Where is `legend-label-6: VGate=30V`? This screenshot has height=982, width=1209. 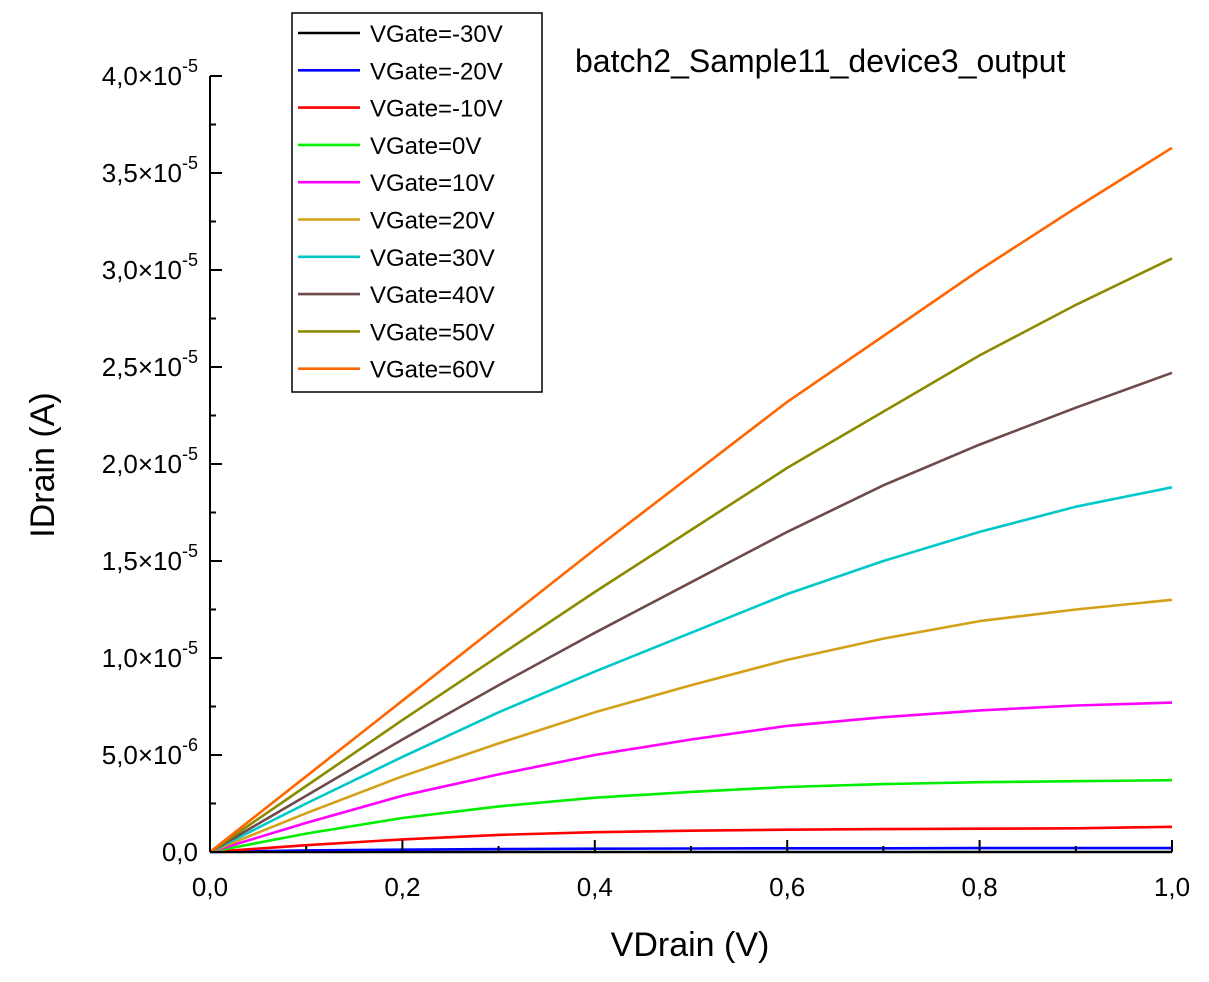 legend-label-6: VGate=30V is located at coordinates (432, 258).